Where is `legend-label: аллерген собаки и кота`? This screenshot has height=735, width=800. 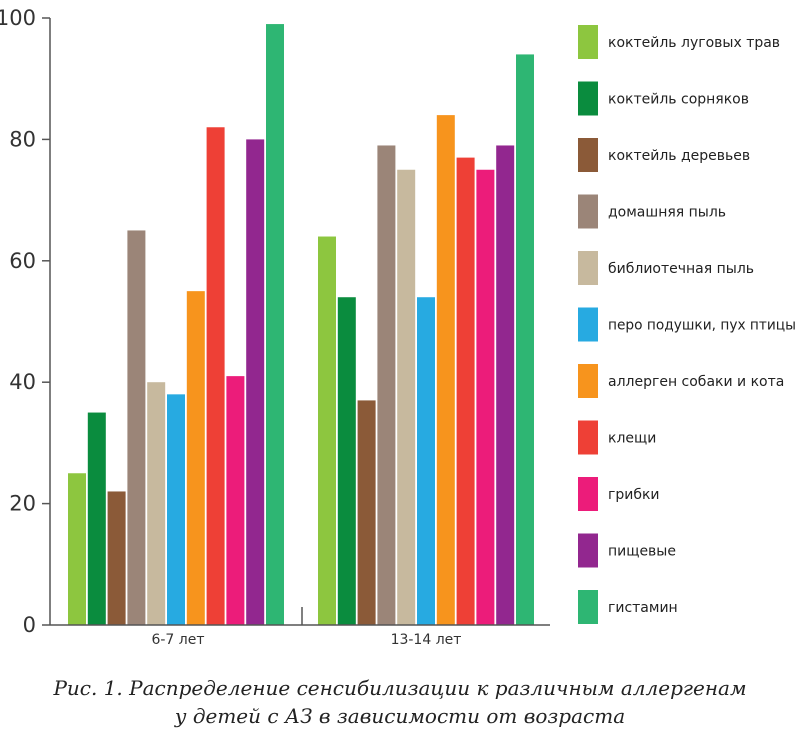
legend-label: аллерген собаки и кота is located at coordinates (696, 382).